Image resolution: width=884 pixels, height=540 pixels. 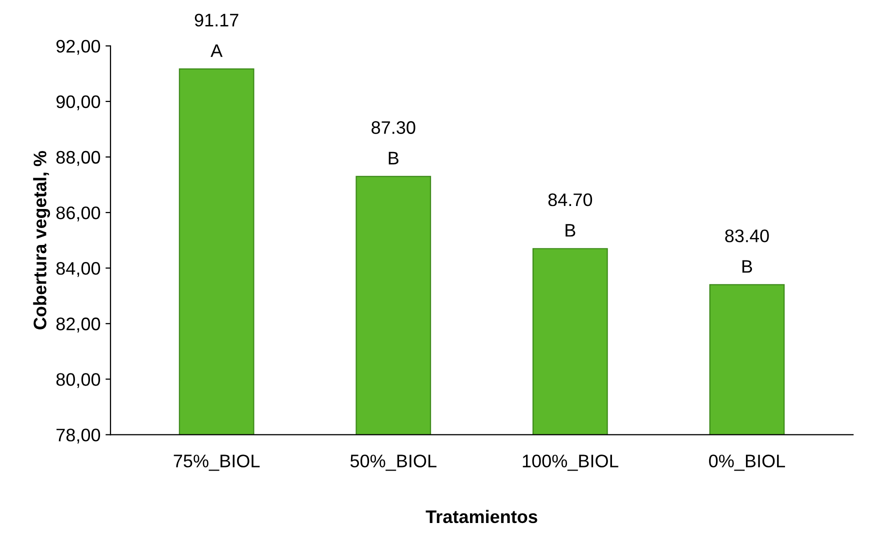 What do you see at coordinates (41, 240) in the screenshot?
I see `y-axis-title: Cobertura vegetal, %` at bounding box center [41, 240].